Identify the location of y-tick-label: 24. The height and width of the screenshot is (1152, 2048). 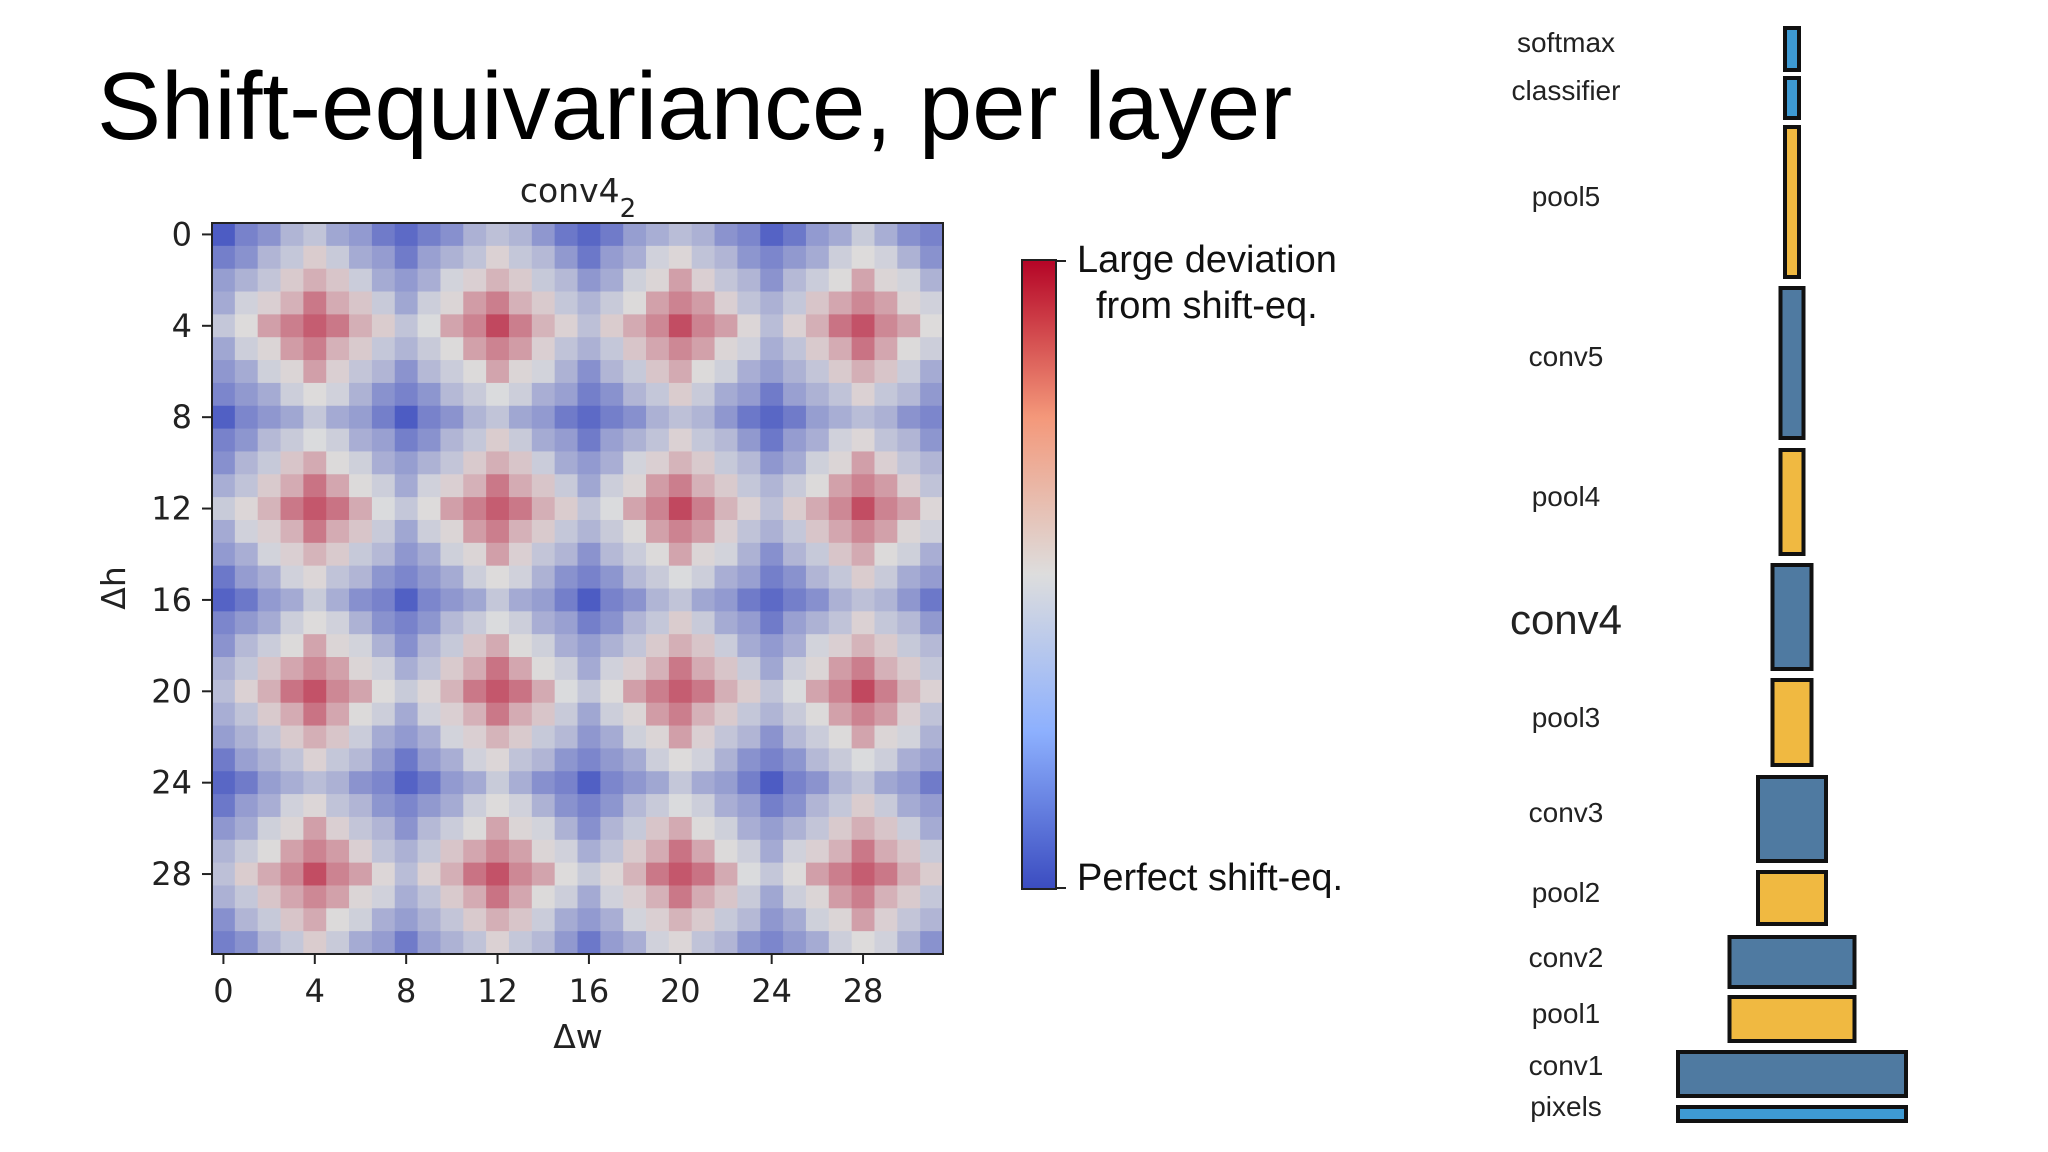
(171, 783).